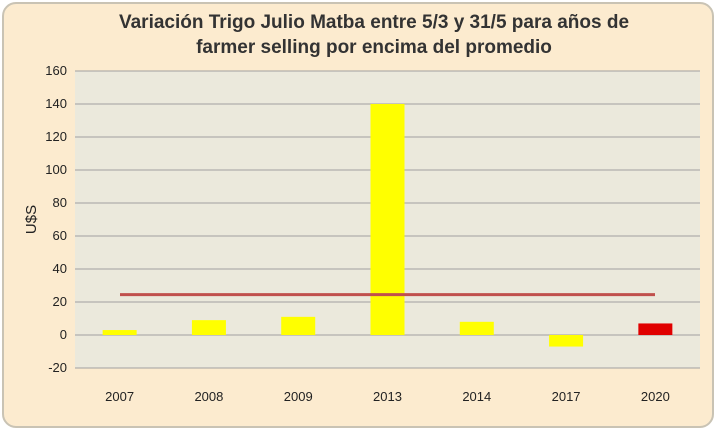 The width and height of the screenshot is (720, 434). Describe the element at coordinates (566, 341) in the screenshot. I see `bar-2017` at that location.